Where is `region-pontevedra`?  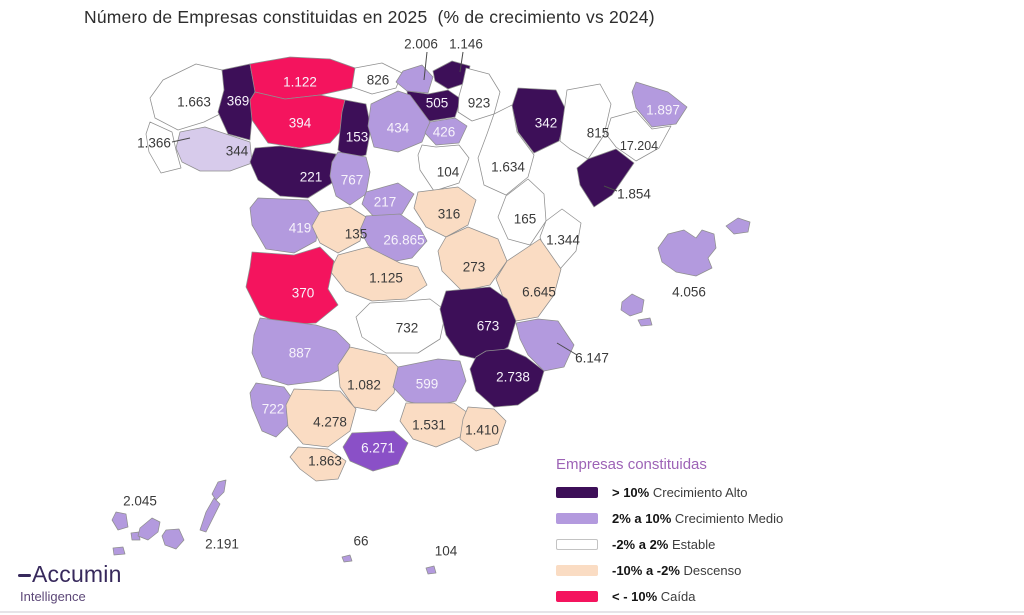
region-pontevedra is located at coordinates (163, 147).